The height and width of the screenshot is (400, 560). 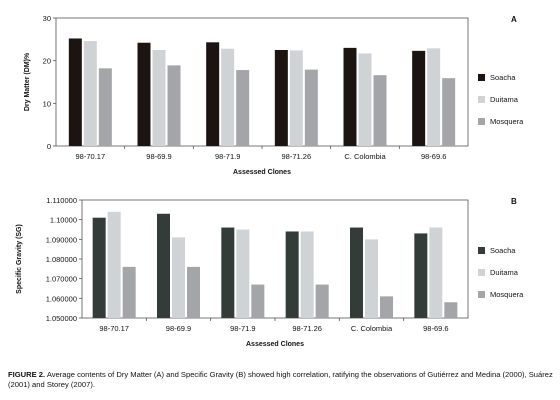 What do you see at coordinates (307, 328) in the screenshot?
I see `chart-b-x-tick-label: 98-71.26` at bounding box center [307, 328].